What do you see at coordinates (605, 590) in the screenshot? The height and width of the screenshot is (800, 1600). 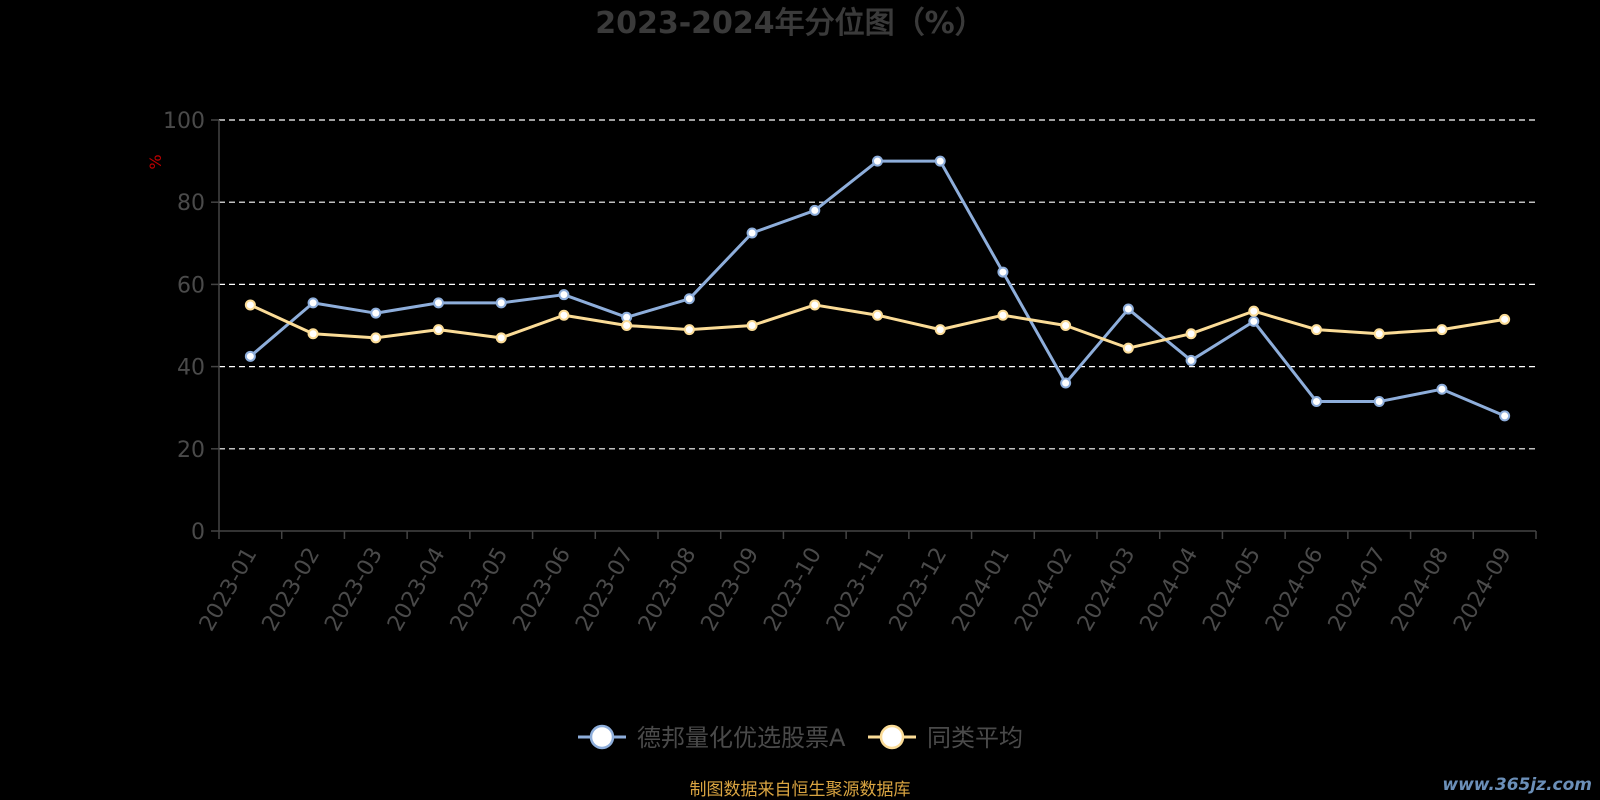 I see `x-tick-label: 2023-07` at bounding box center [605, 590].